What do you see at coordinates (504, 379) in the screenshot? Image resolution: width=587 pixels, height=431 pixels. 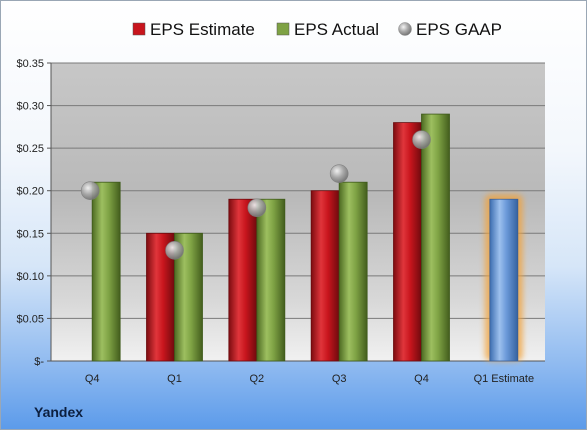 I see `x-tick-label: Q1 Estimate` at bounding box center [504, 379].